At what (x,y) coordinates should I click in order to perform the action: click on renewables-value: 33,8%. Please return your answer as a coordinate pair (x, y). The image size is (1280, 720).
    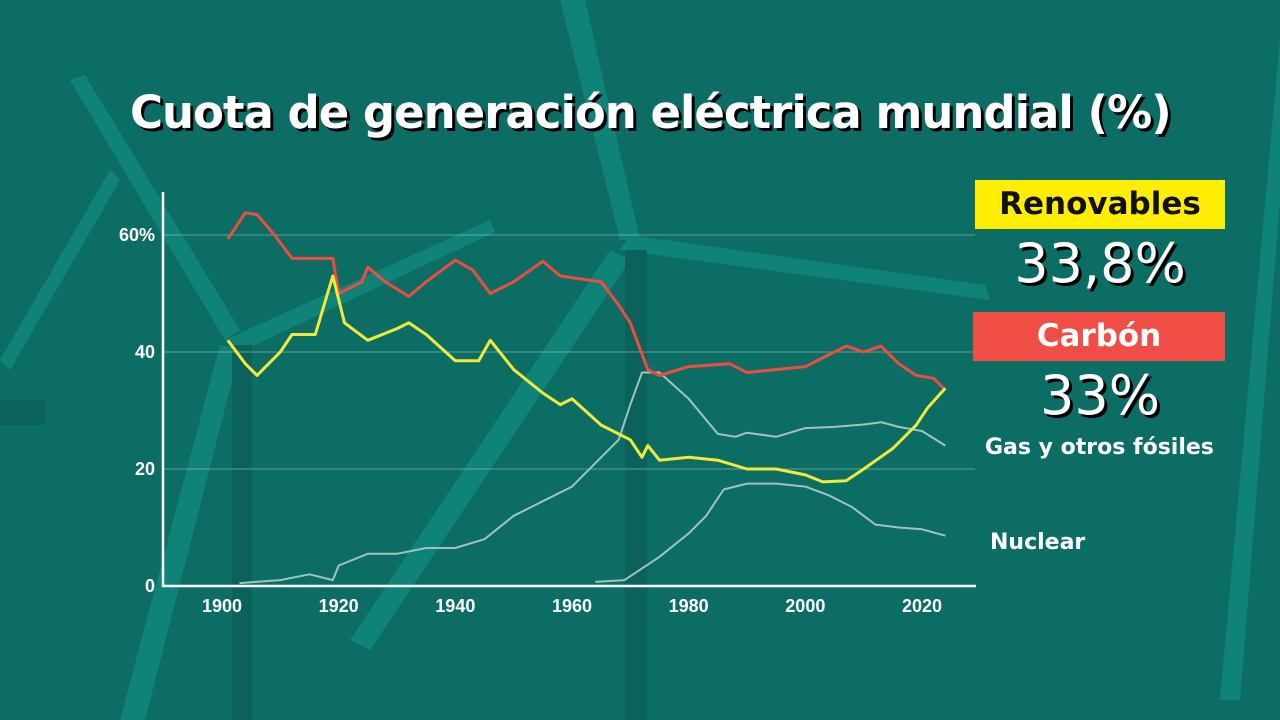
    Looking at the image, I should click on (1100, 263).